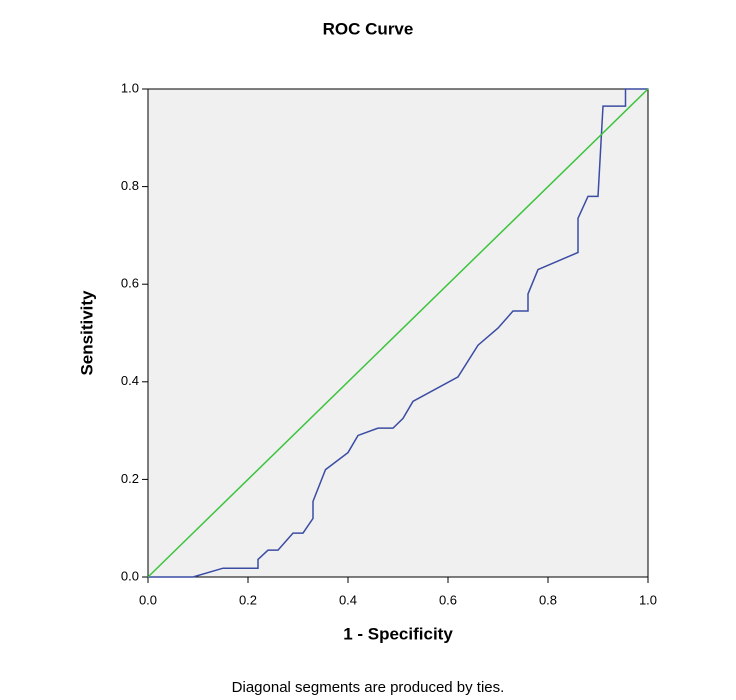 This screenshot has height=700, width=736. I want to click on x-tick-label: 0.2, so click(248, 599).